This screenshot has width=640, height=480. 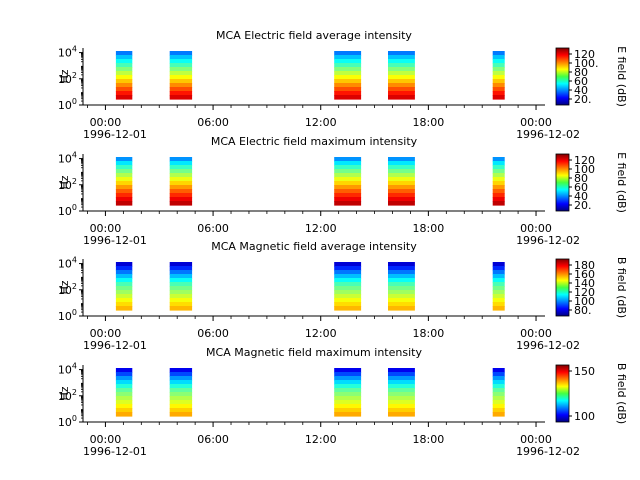 I want to click on colorbar-tick-label: 80, so click(x=581, y=72).